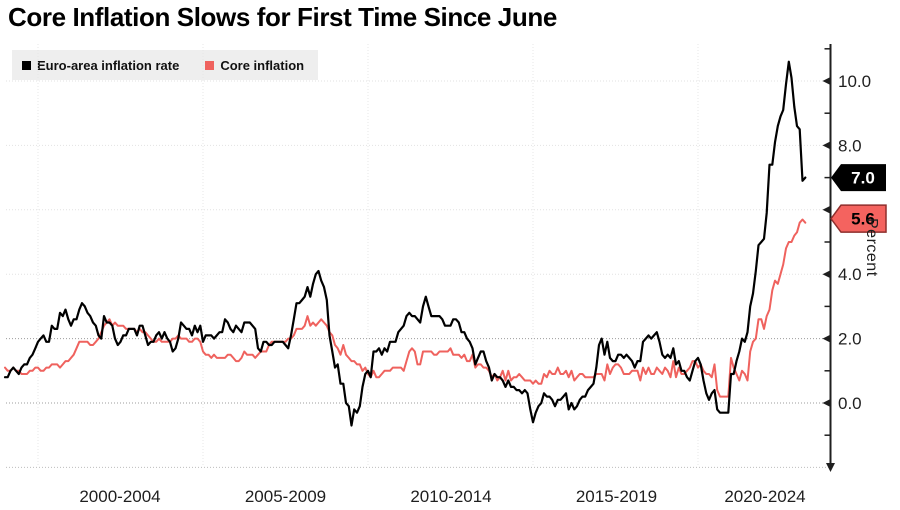 The height and width of the screenshot is (510, 900). What do you see at coordinates (854, 81) in the screenshot?
I see `y-tick-label: 10.0` at bounding box center [854, 81].